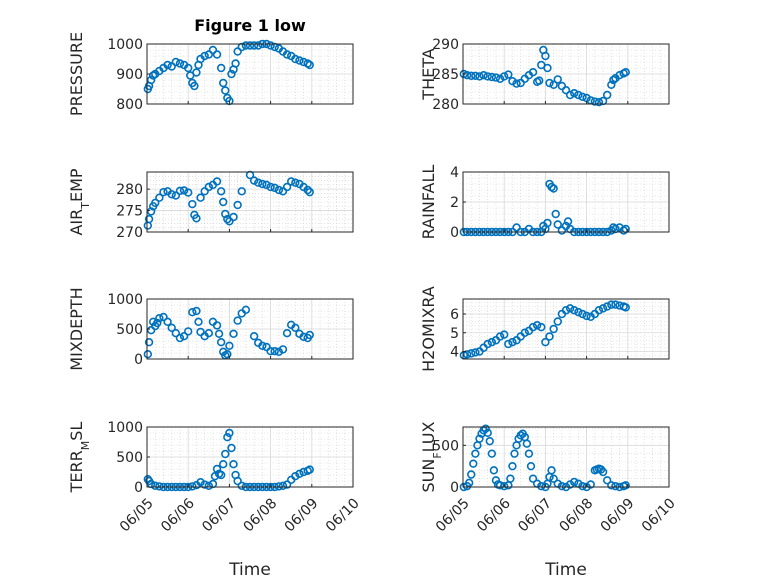 This screenshot has height=583, width=778. What do you see at coordinates (544, 203) in the screenshot?
I see `subplot-4: 0 2 4 RAINFALL` at bounding box center [544, 203].